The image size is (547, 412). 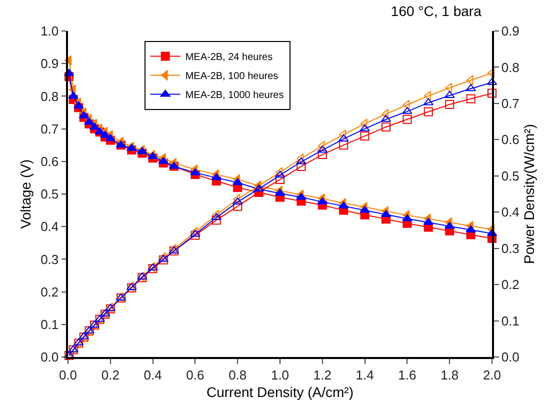 What do you see at coordinates (49, 357) in the screenshot?
I see `y-tick-label: 0.0` at bounding box center [49, 357].